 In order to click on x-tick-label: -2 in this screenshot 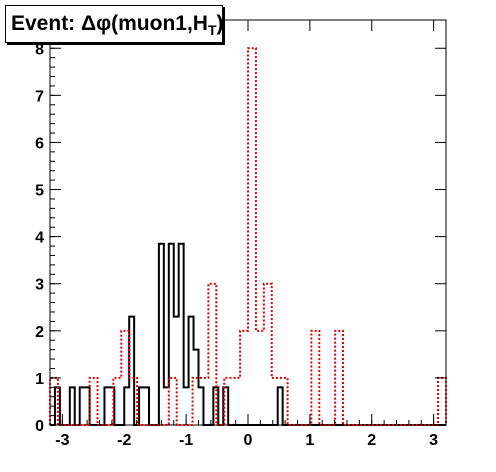, I will do `click(124, 440)`.